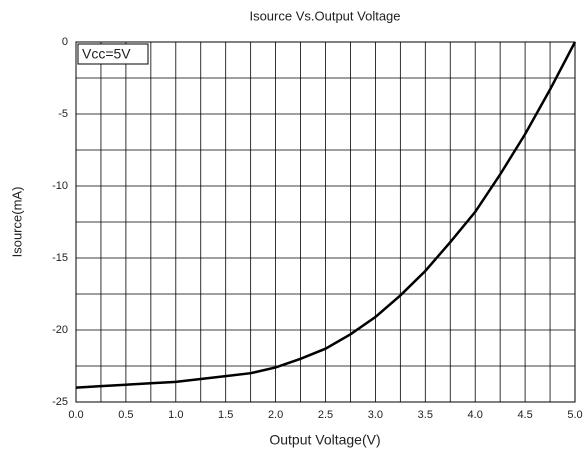 The image size is (584, 457). Describe the element at coordinates (63, 114) in the screenshot. I see `y-tick-label: -5` at that location.